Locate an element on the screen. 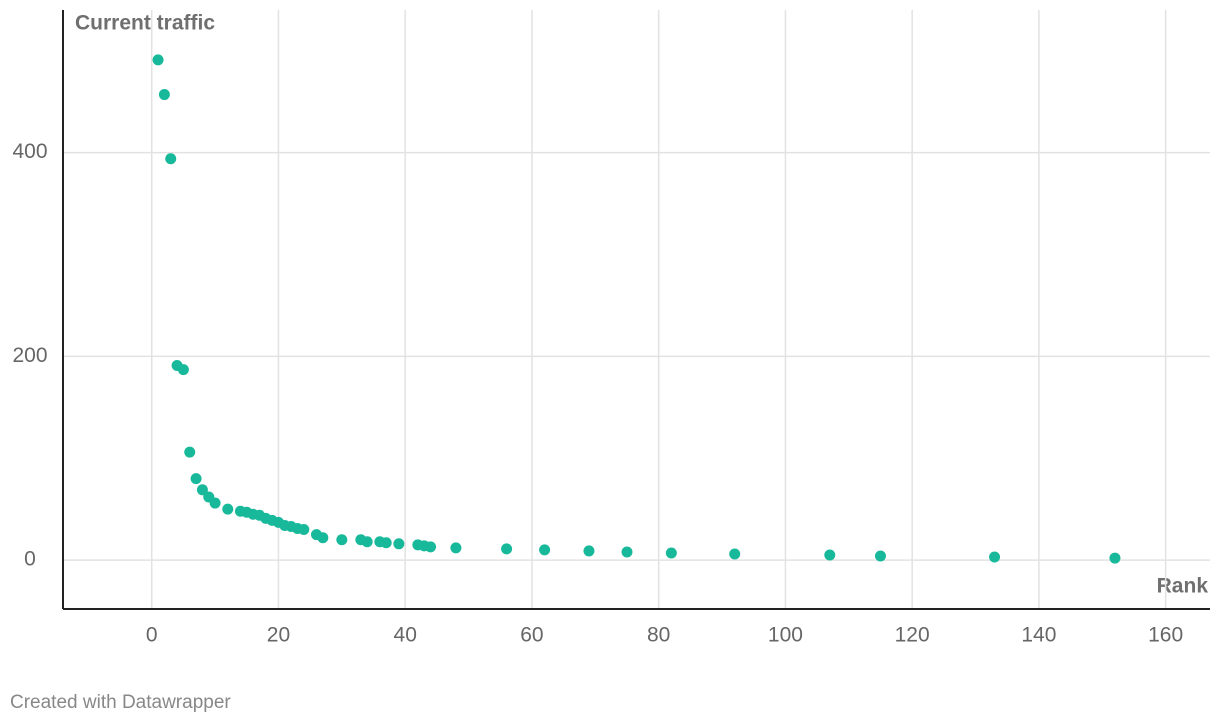  x-tick-label: 20 is located at coordinates (278, 635).